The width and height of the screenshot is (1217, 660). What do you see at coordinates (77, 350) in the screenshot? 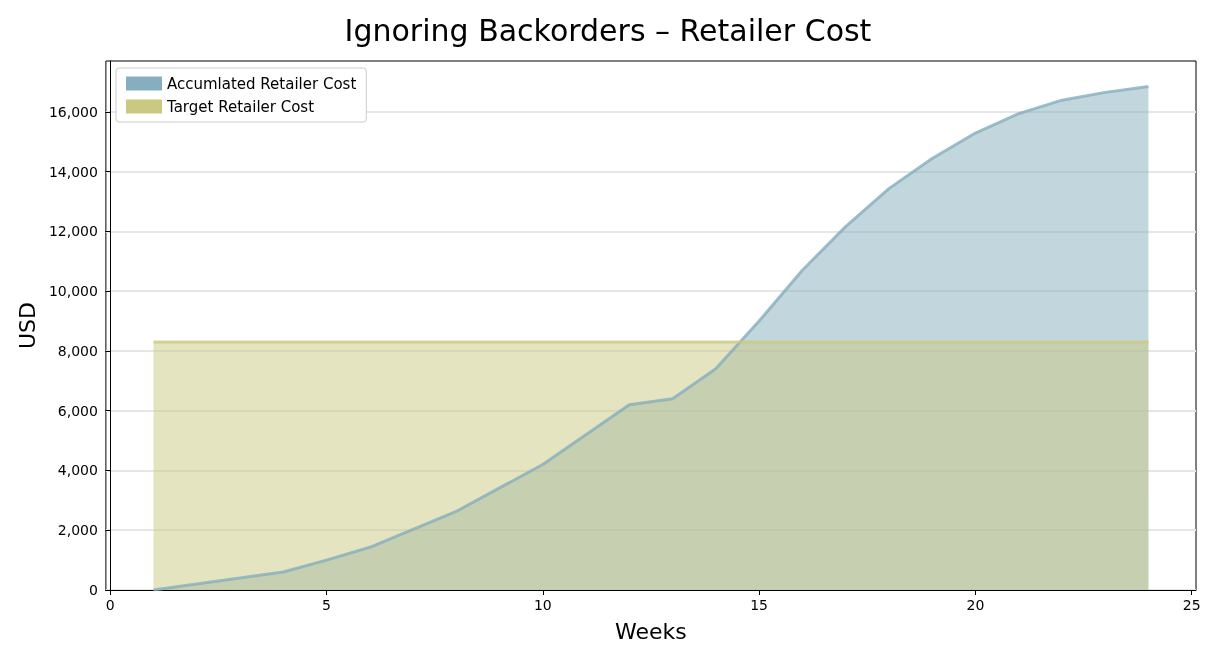
I see `y-tick-label: 8,000` at bounding box center [77, 350].